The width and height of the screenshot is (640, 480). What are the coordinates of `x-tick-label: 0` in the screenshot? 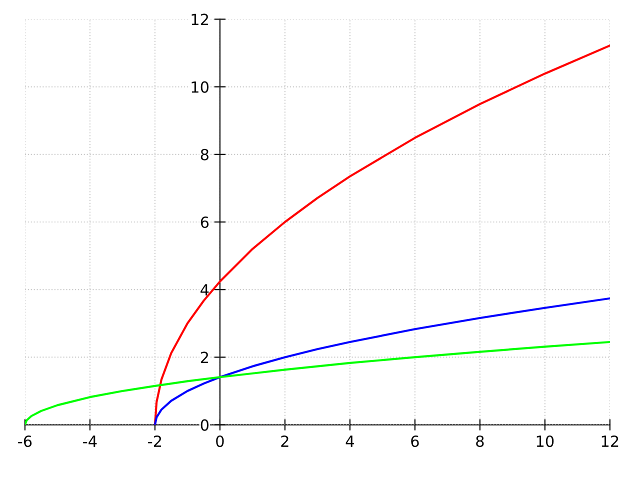 It's located at (220, 441).